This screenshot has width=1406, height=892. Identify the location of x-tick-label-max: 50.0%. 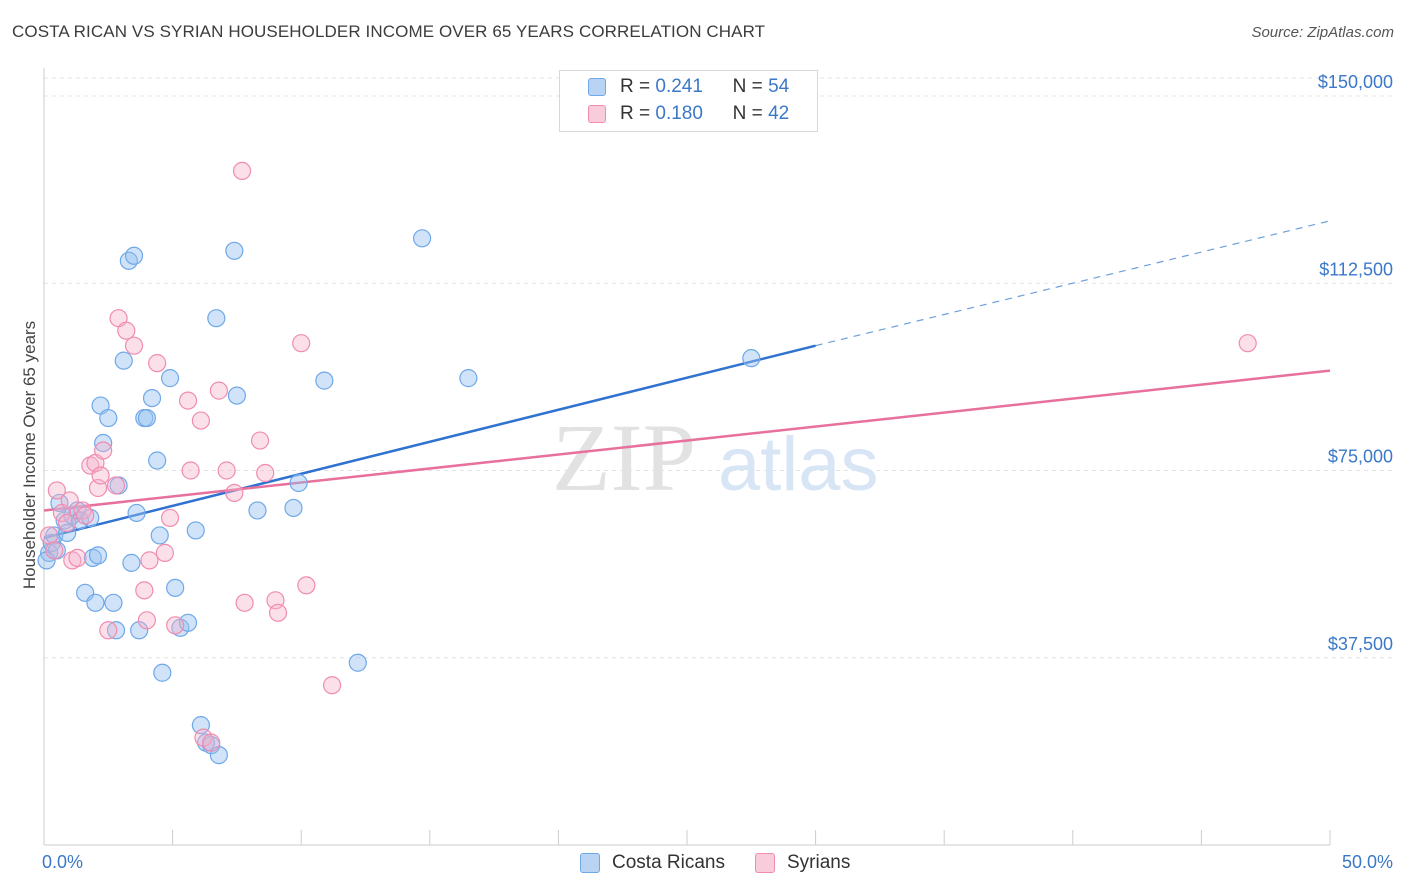
(1367, 862).